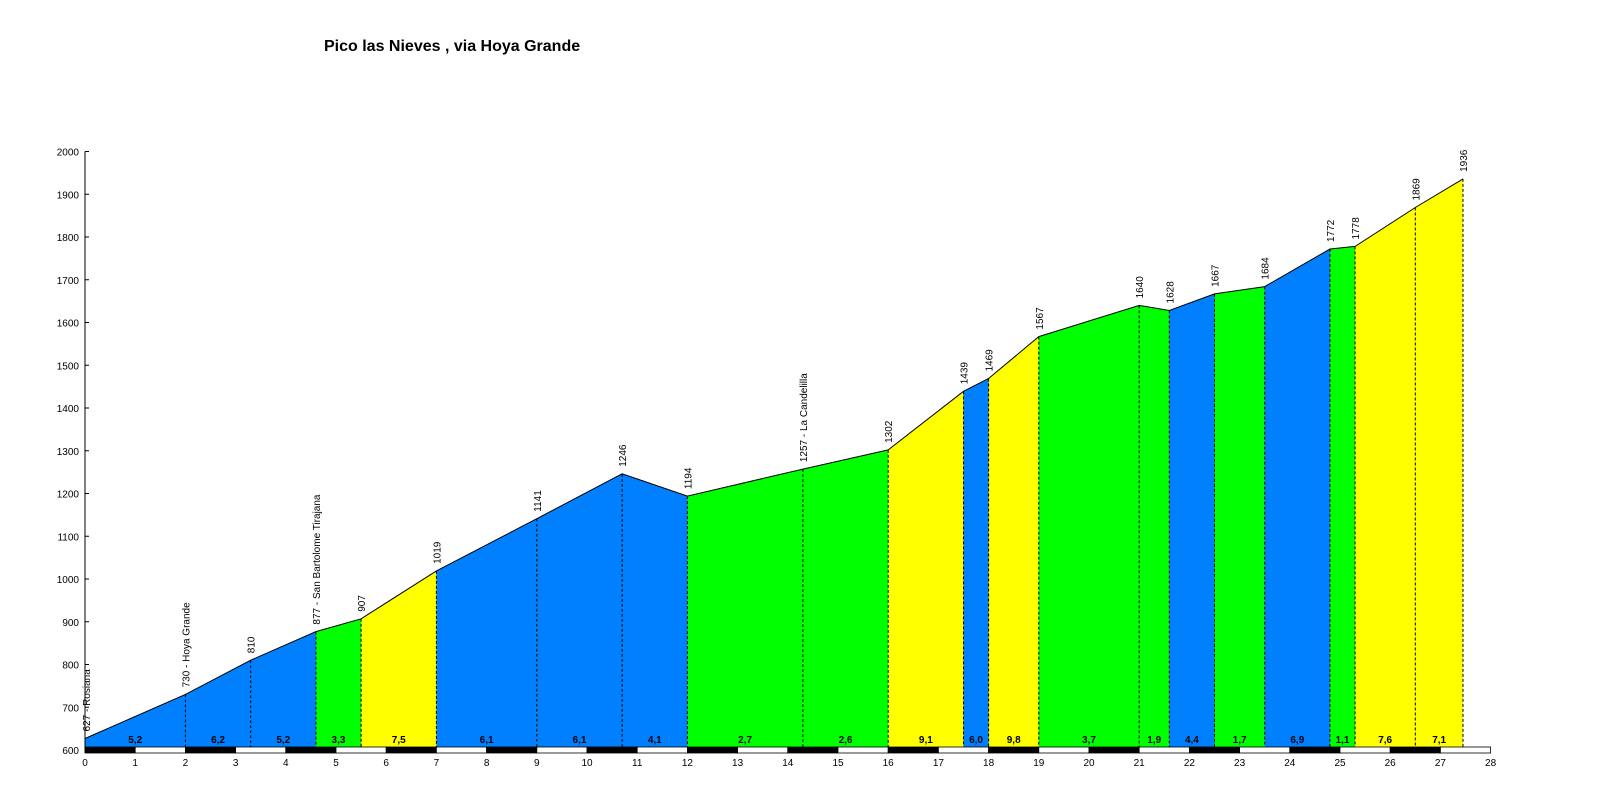 The height and width of the screenshot is (800, 1600). Describe the element at coordinates (68, 580) in the screenshot. I see `y-tick-label: 1000` at that location.